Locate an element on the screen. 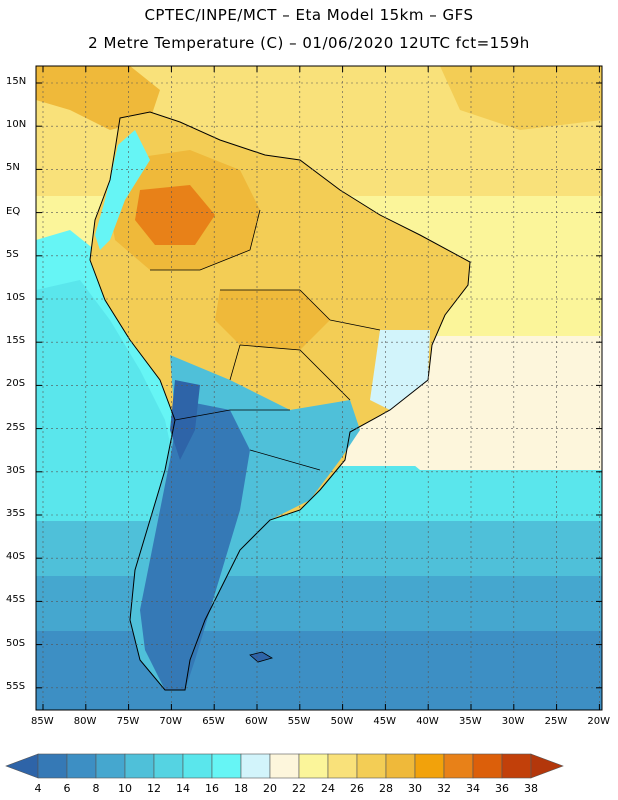 The height and width of the screenshot is (800, 618). colorbar-label: 34 is located at coordinates (473, 788).